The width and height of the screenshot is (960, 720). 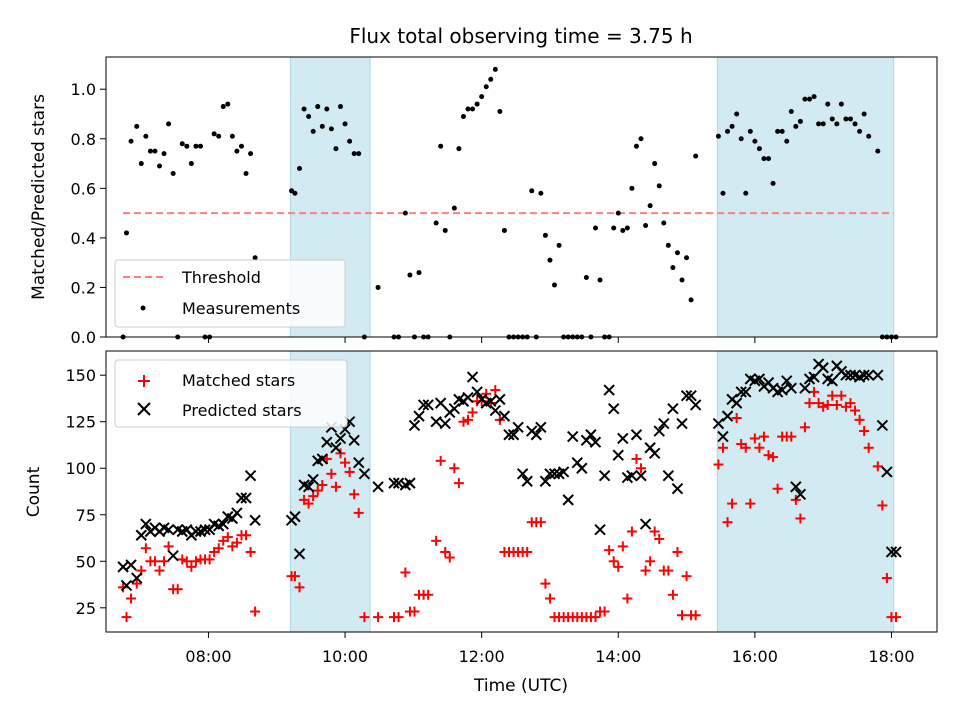 I want to click on top-legend: Threshold Measurements, so click(x=230, y=293).